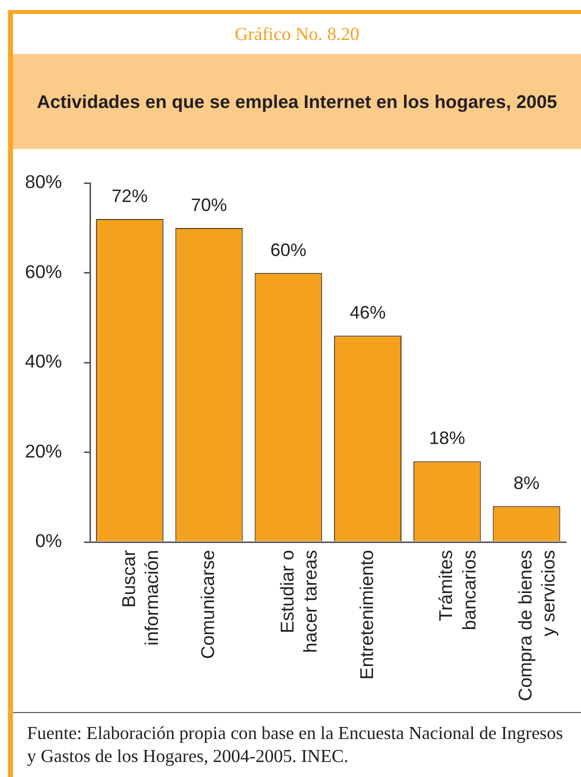 The width and height of the screenshot is (581, 777). Describe the element at coordinates (140, 598) in the screenshot. I see `x-tick-label: Buscar información` at that location.